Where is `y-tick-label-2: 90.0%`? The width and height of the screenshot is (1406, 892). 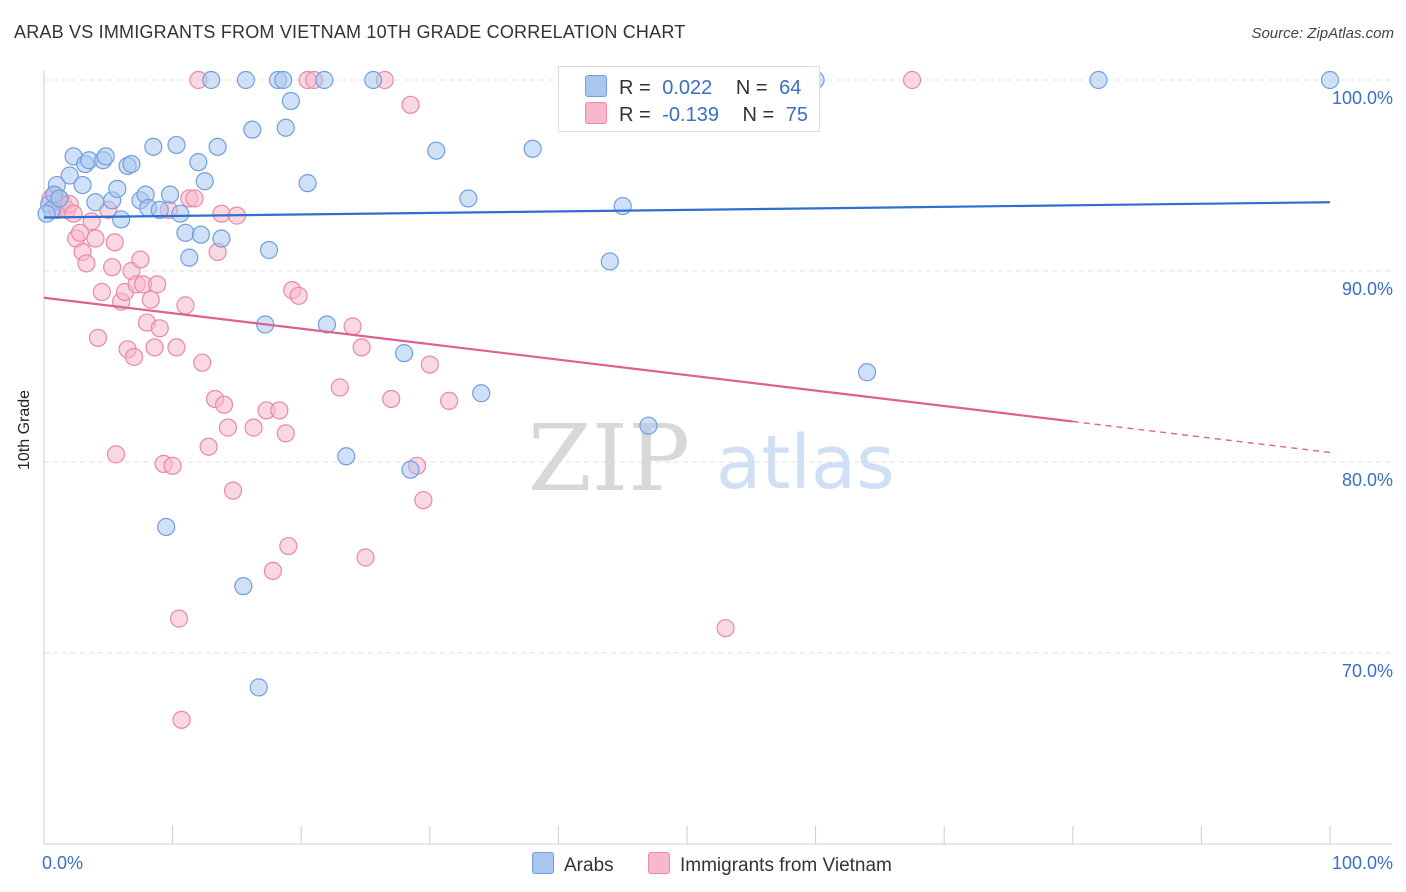 y-tick-label-2: 90.0% is located at coordinates (1367, 289).